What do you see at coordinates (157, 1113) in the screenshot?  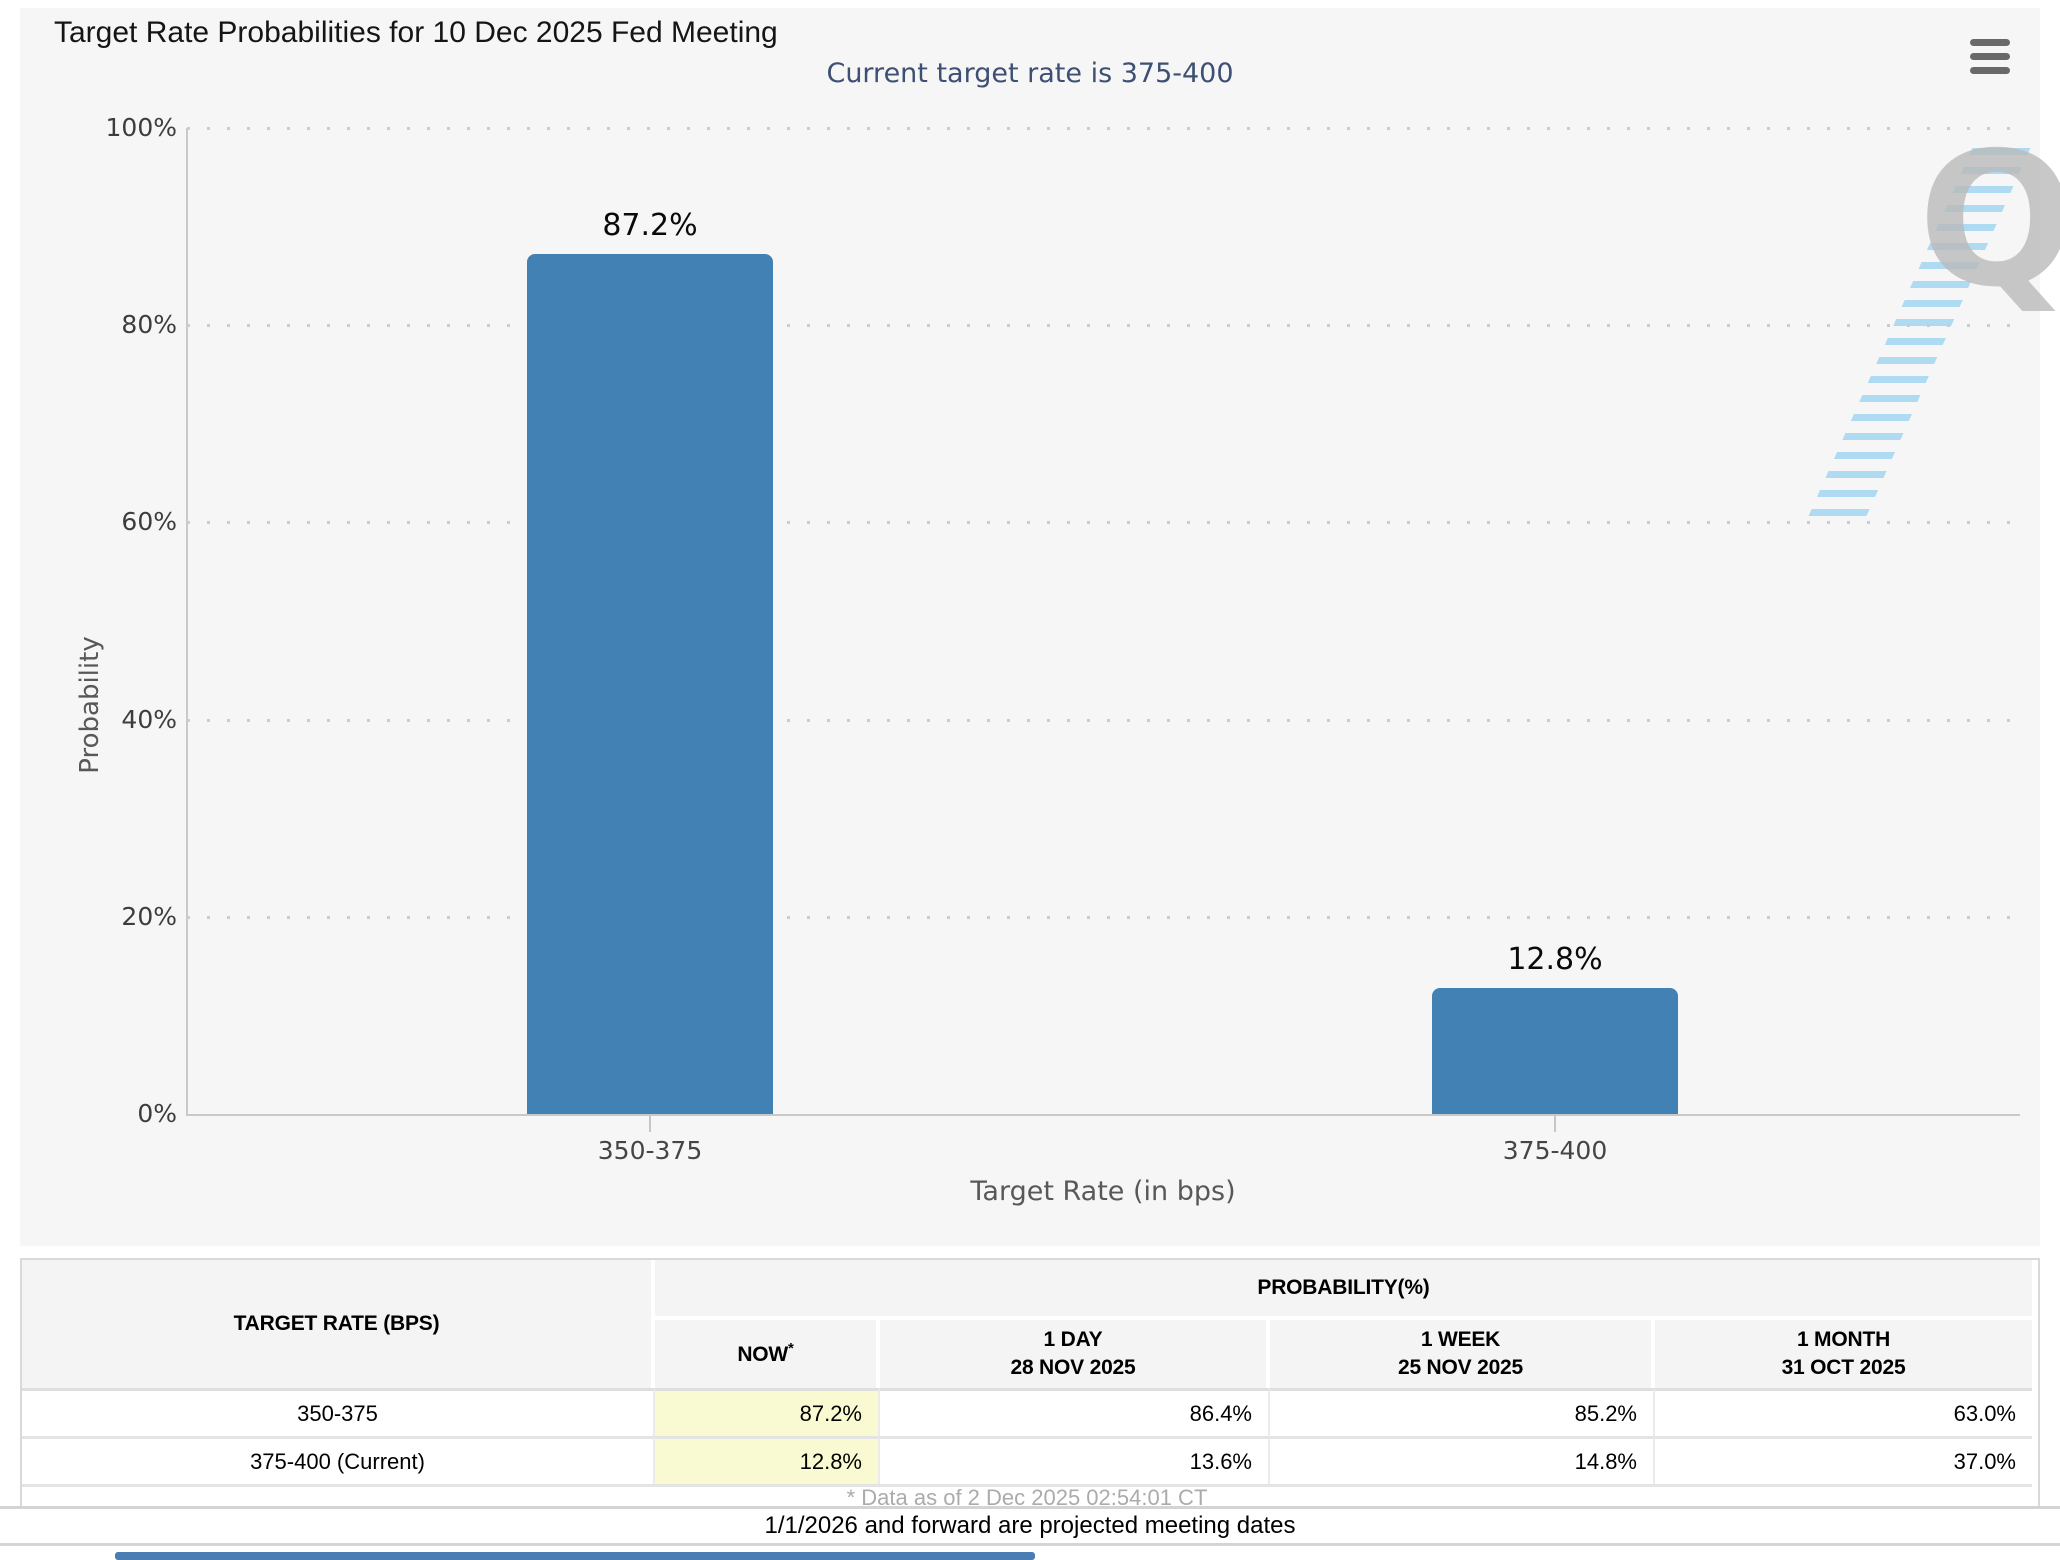 I see `y-tick-label: 0%` at bounding box center [157, 1113].